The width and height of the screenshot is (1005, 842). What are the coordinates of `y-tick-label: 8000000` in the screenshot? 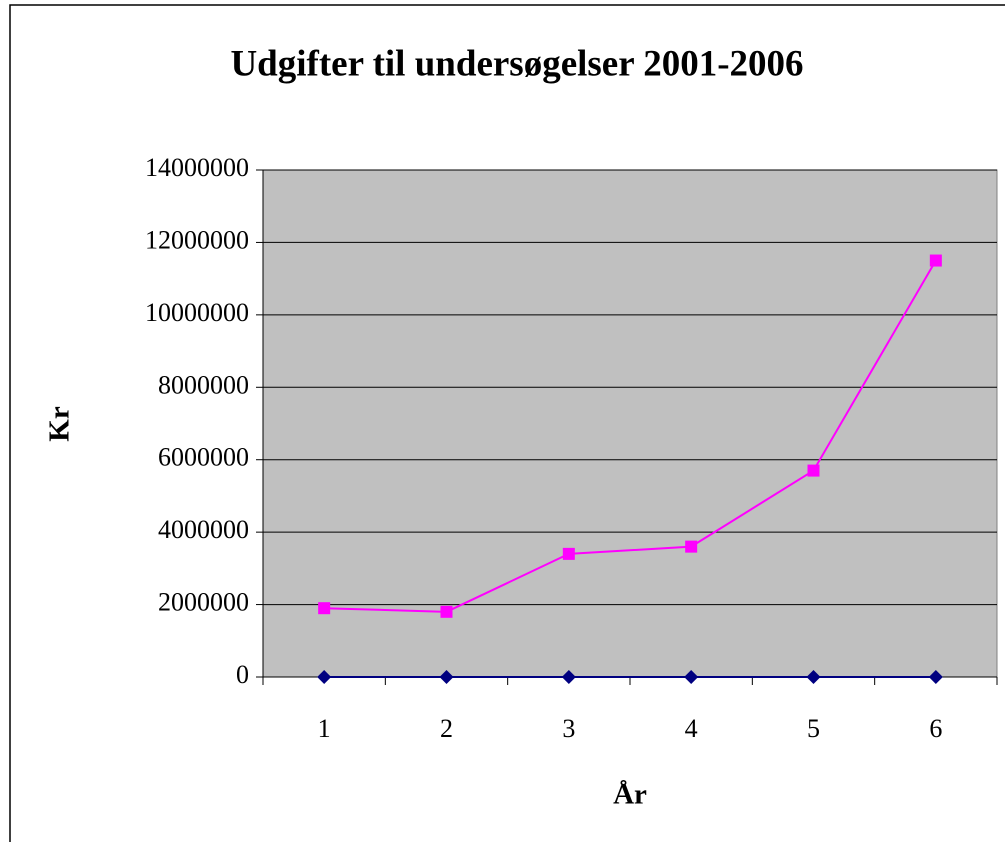 It's located at (203, 384).